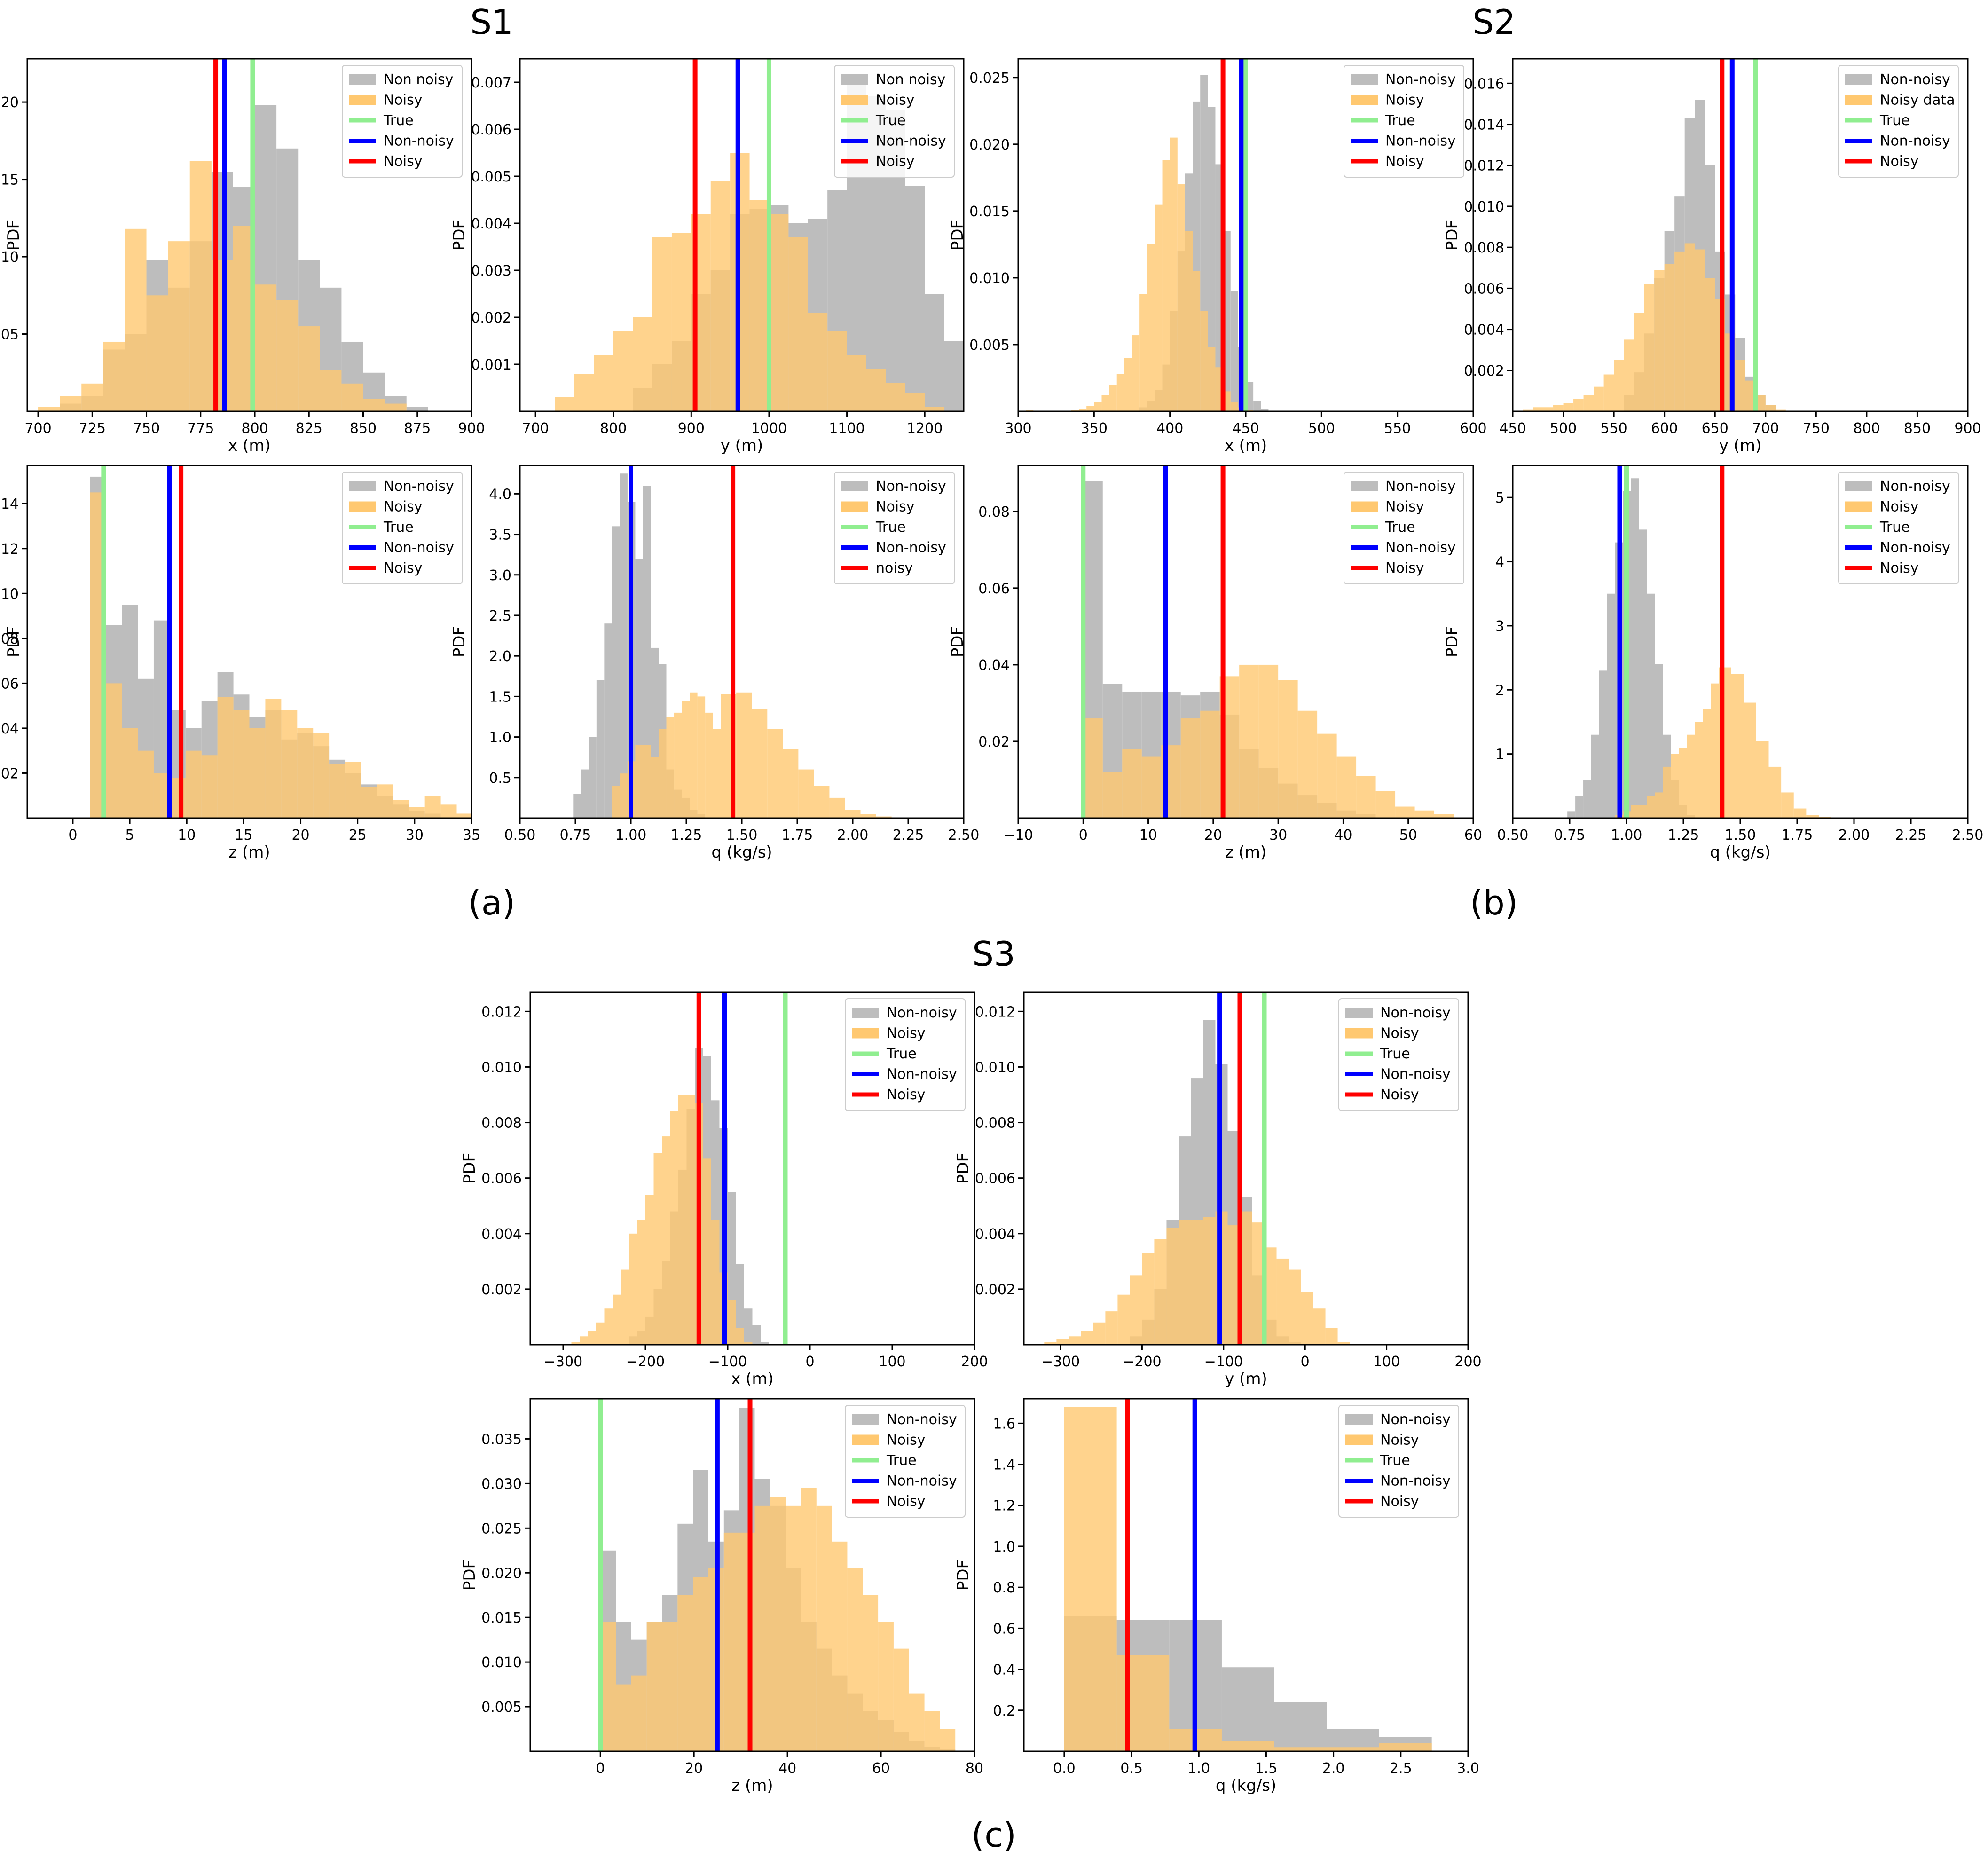  Describe the element at coordinates (974, 1362) in the screenshot. I see `x-tick-label: 200` at that location.